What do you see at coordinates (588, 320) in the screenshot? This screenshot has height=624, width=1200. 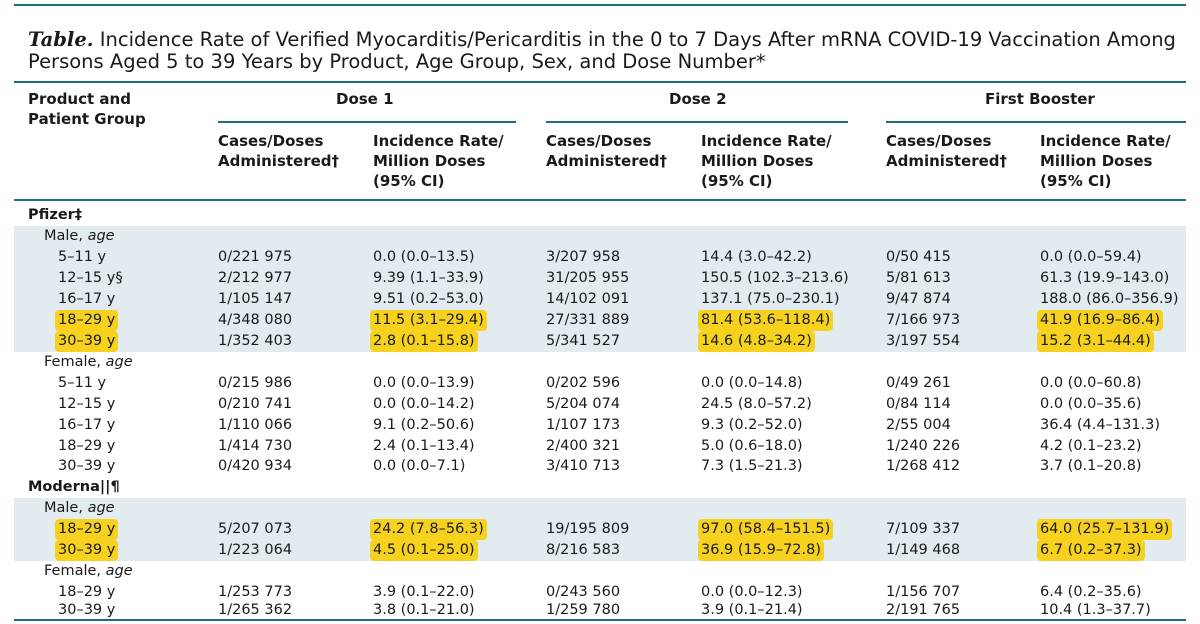 I see `dose2-cases-cell: 27/331 889` at bounding box center [588, 320].